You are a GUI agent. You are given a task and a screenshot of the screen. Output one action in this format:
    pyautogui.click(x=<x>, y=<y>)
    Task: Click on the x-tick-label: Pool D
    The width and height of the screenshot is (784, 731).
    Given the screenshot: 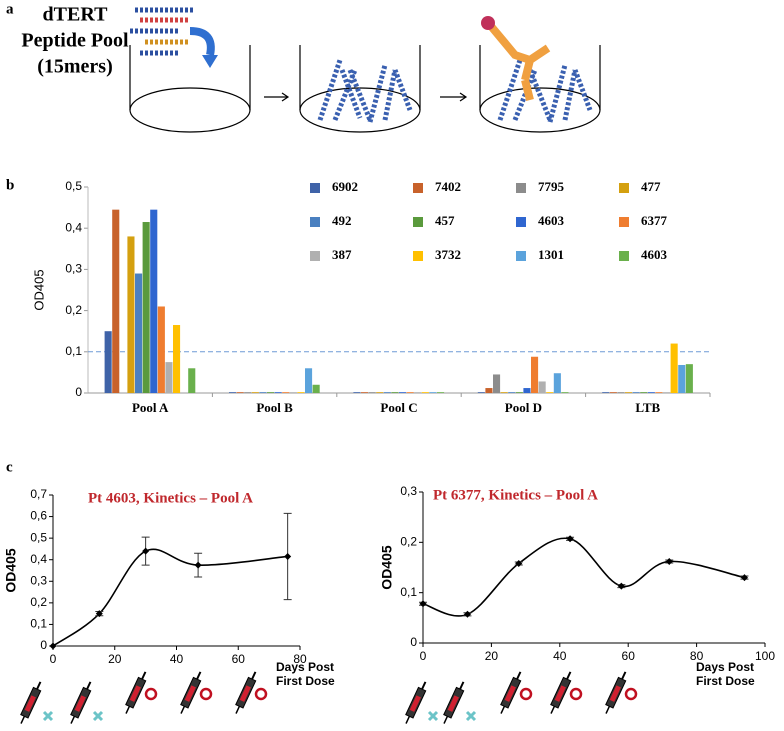 What is the action you would take?
    pyautogui.click(x=523, y=407)
    